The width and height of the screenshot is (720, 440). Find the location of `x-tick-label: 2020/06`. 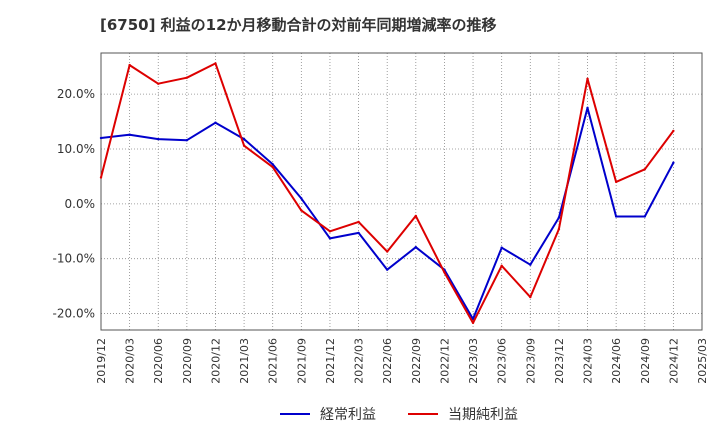

x-tick-label: 2020/06 is located at coordinates (158, 361).